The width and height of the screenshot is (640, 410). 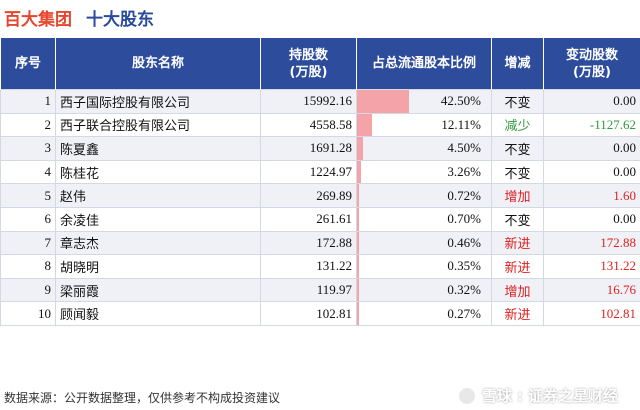 What do you see at coordinates (424, 313) in the screenshot?
I see `ratio-cell: 0.27%` at bounding box center [424, 313].